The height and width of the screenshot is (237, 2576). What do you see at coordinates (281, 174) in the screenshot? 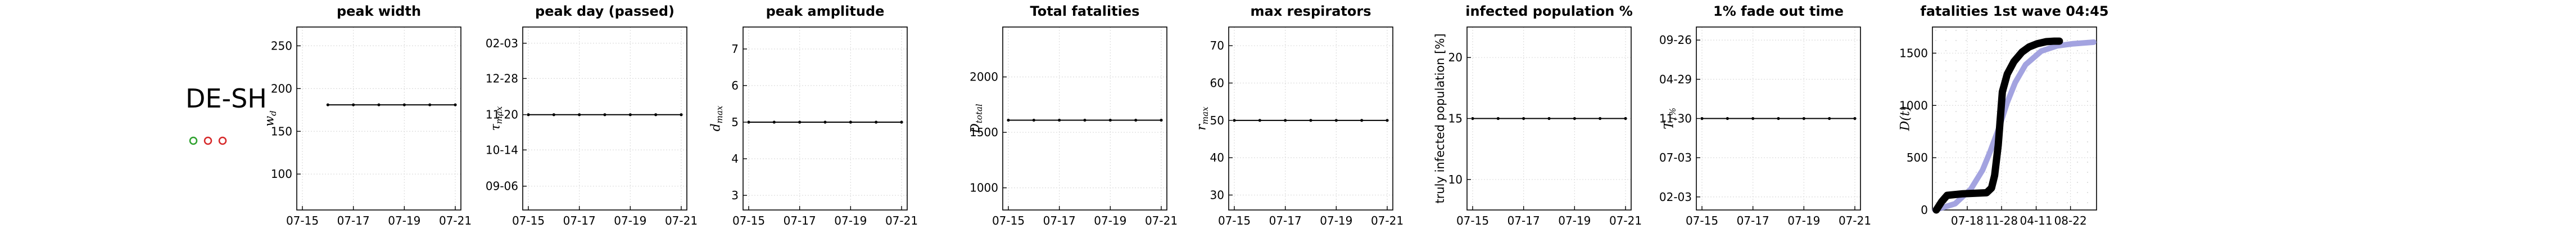
I see `y-tick-label: 100` at bounding box center [281, 174].